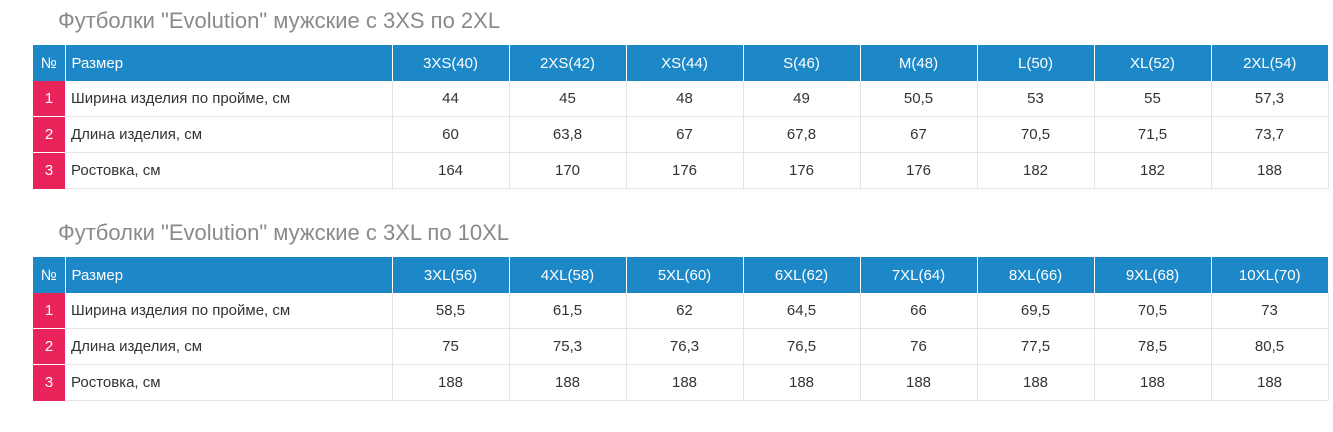 The image size is (1333, 432). What do you see at coordinates (451, 346) in the screenshot?
I see `table-cell: 75` at bounding box center [451, 346].